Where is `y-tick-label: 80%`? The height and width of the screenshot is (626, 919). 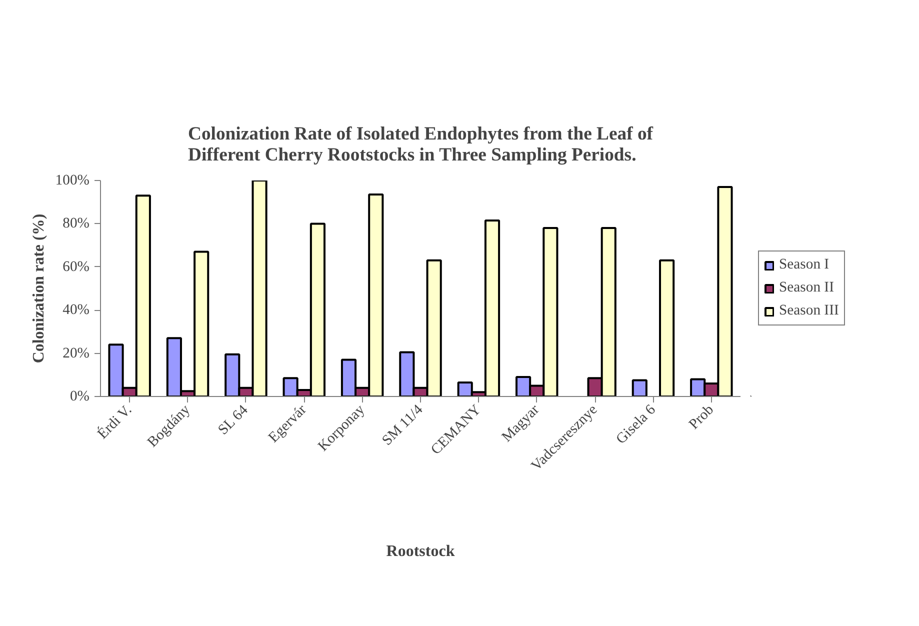
y-tick-label: 80% is located at coordinates (76, 224).